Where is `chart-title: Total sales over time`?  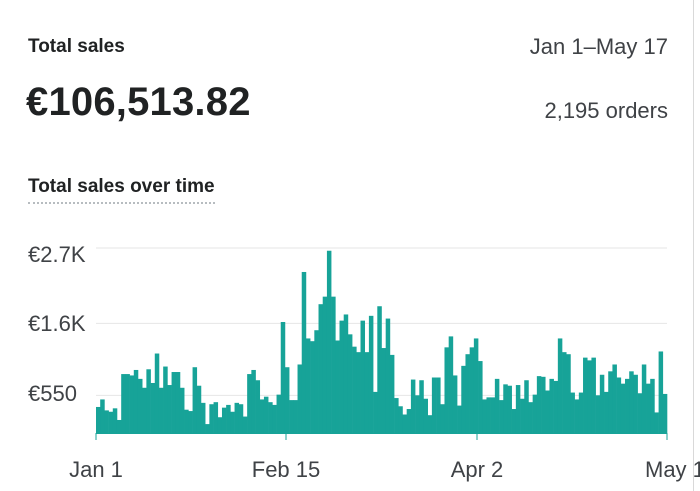
chart-title: Total sales over time is located at coordinates (121, 190).